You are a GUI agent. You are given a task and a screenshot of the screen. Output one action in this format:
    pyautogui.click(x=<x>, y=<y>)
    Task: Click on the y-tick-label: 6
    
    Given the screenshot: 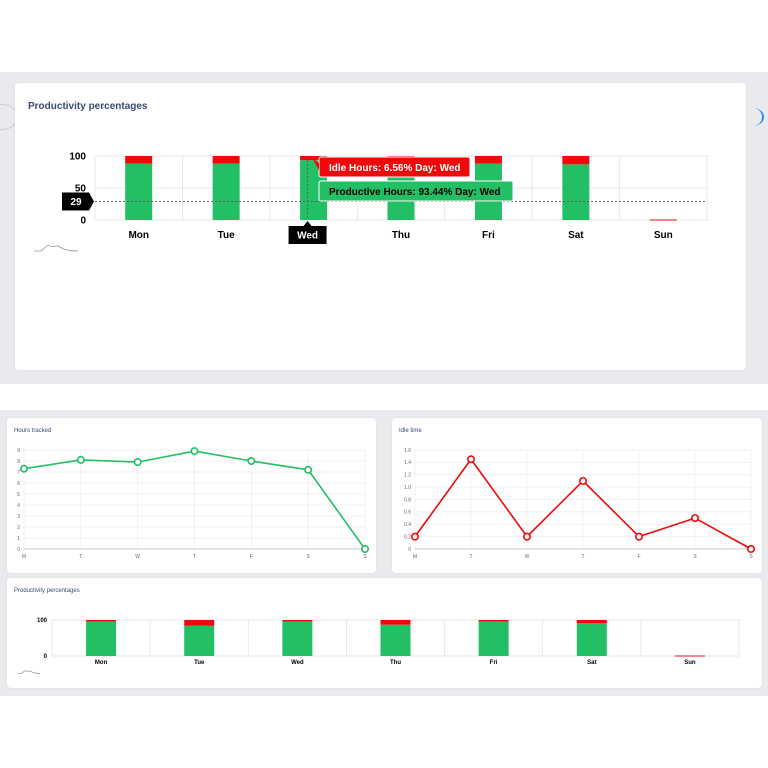 What is the action you would take?
    pyautogui.click(x=18, y=484)
    